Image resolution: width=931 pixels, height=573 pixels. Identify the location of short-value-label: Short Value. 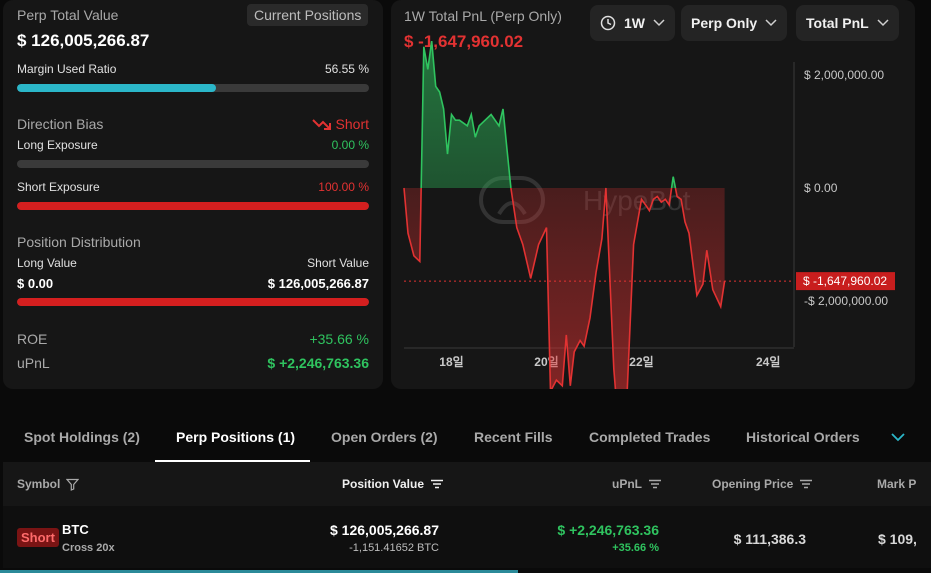
(338, 263).